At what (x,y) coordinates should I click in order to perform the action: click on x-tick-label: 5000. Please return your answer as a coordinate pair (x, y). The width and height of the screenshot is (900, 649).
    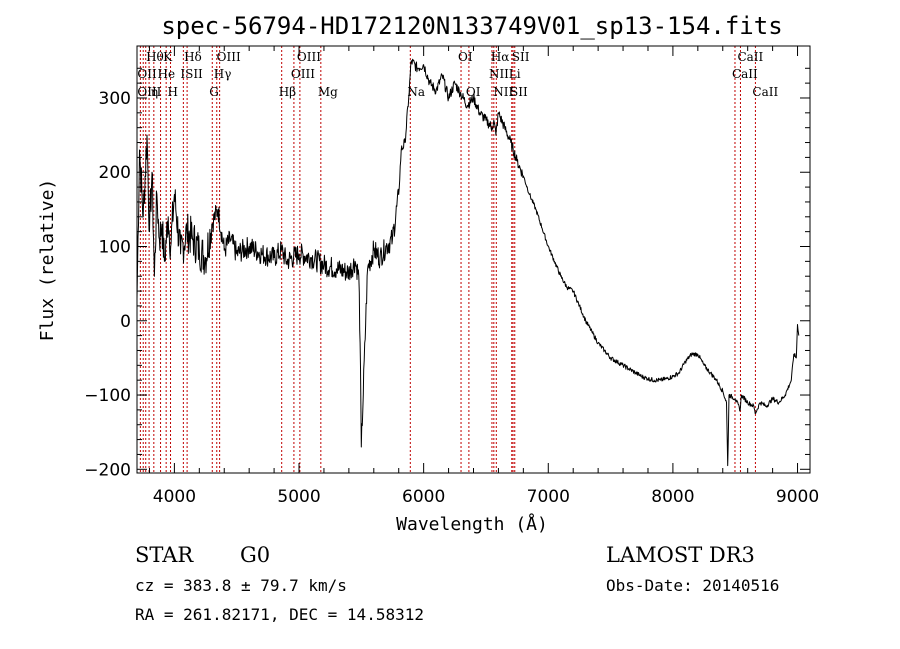
    Looking at the image, I should click on (298, 497).